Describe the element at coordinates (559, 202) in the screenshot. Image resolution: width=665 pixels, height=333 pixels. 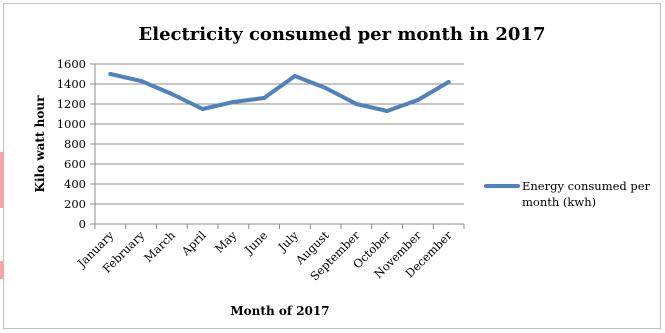
I see `legend-label-line: month (kwh)` at that location.